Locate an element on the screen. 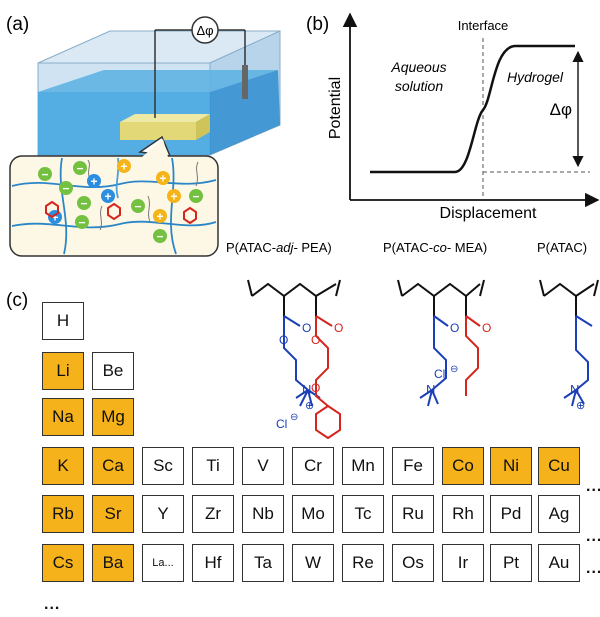  electrodes: Δφ is located at coordinates (201, 67).